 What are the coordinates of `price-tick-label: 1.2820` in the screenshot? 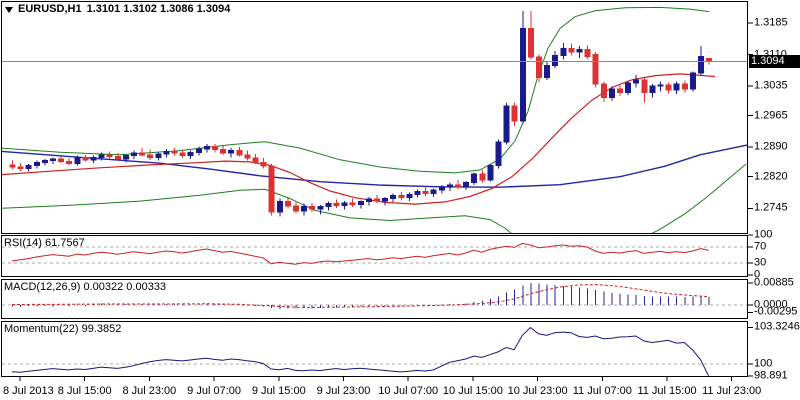 It's located at (771, 176).